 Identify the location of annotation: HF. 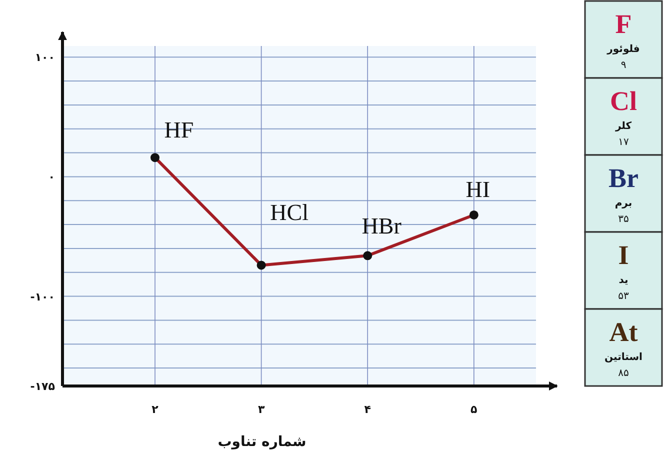
(179, 130).